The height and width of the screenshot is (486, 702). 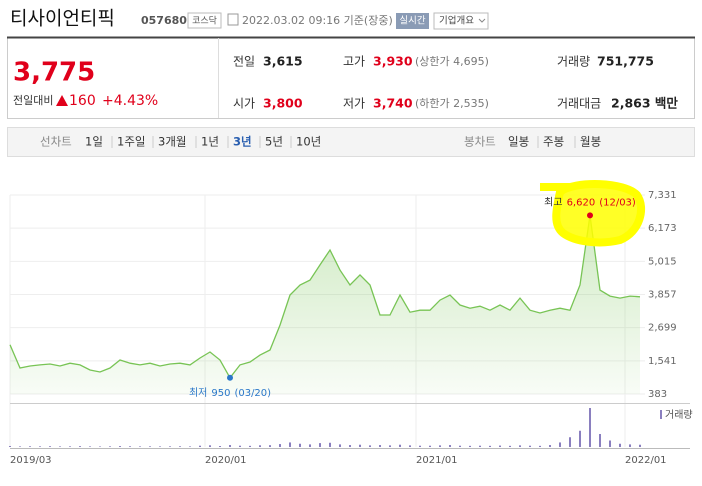 What do you see at coordinates (283, 61) in the screenshot?
I see `stat-value: 3,615` at bounding box center [283, 61].